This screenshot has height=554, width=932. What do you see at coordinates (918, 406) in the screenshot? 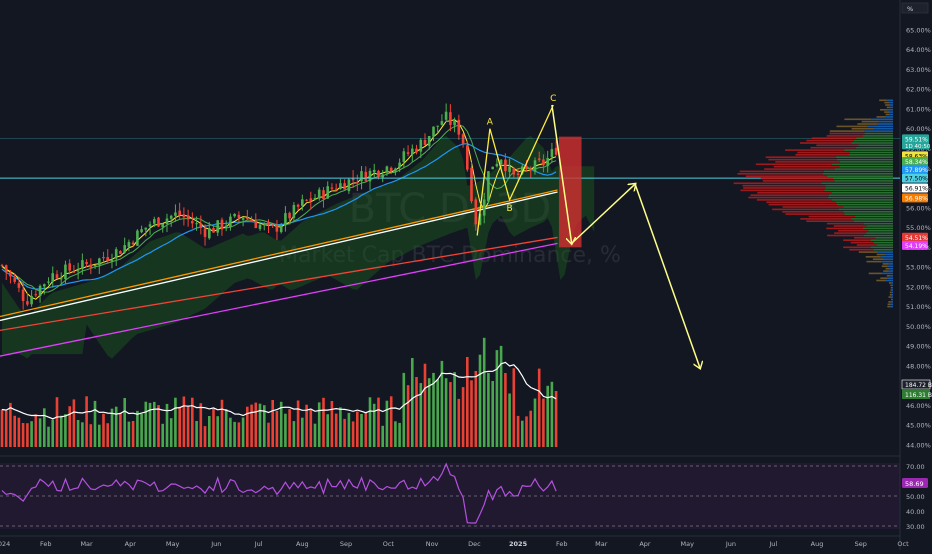
I see `y-tick-label: 46.00%` at bounding box center [918, 406].